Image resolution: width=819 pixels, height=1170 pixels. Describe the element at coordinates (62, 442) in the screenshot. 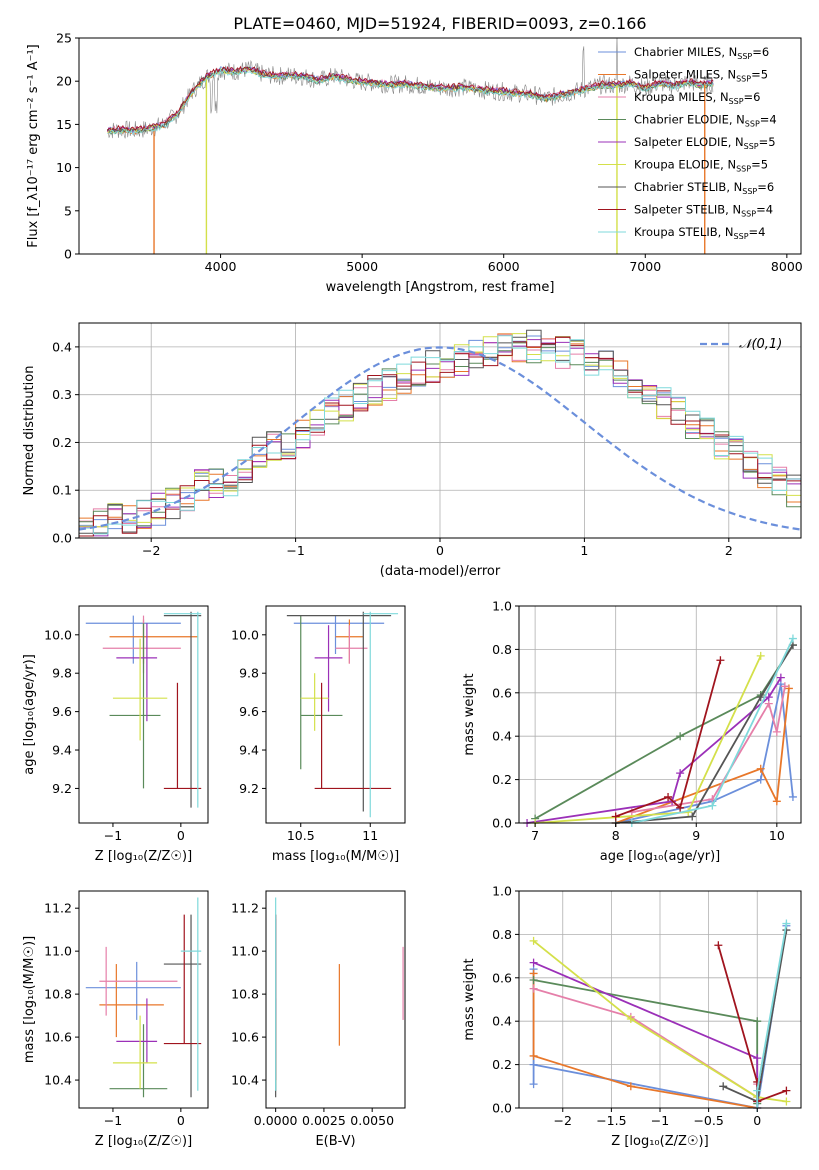

I see `y-tick-label: 0.2` at that location.